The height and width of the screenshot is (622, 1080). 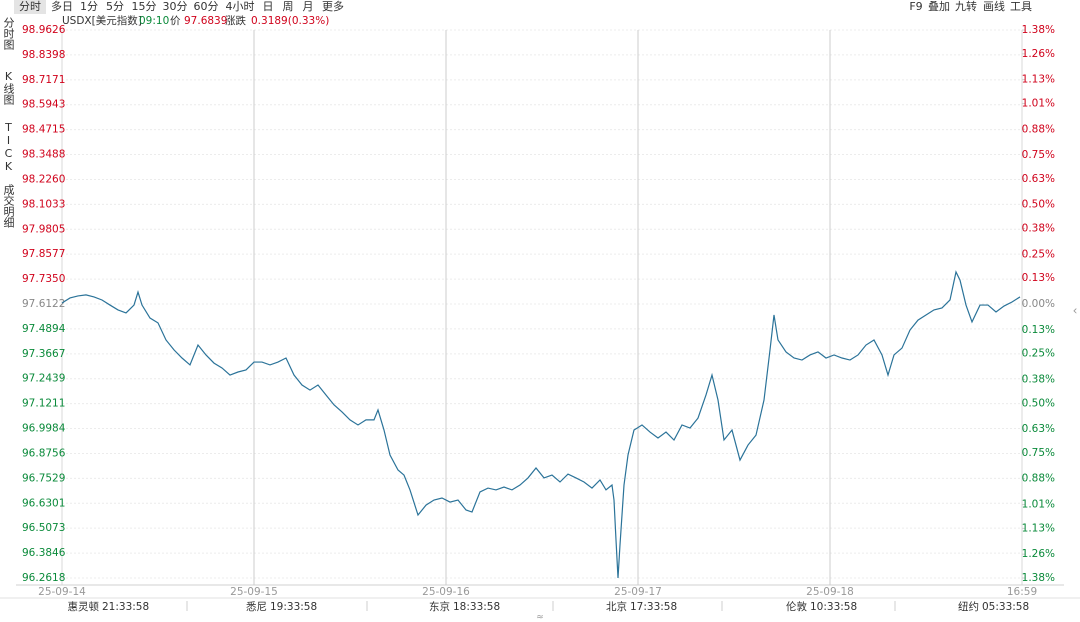 I want to click on x-tick-label: 25-09-18, so click(x=830, y=592).